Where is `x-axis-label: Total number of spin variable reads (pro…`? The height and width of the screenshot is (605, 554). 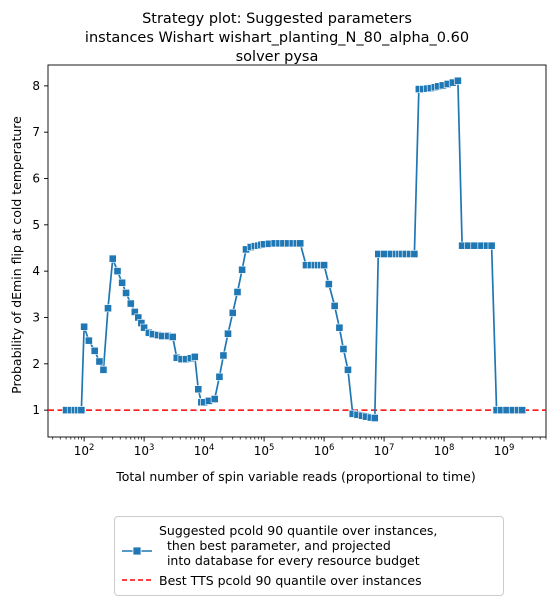 x-axis-label: Total number of spin variable reads (pro… is located at coordinates (295, 476).